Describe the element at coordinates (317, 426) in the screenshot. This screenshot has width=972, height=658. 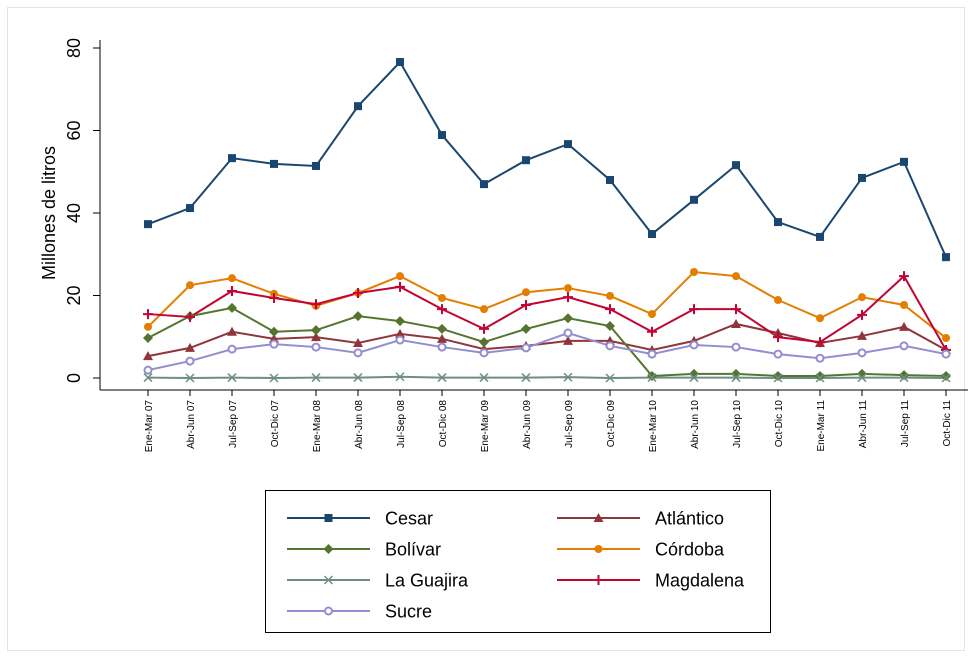
I see `x-tick-label: Ene-Mar 08` at that location.